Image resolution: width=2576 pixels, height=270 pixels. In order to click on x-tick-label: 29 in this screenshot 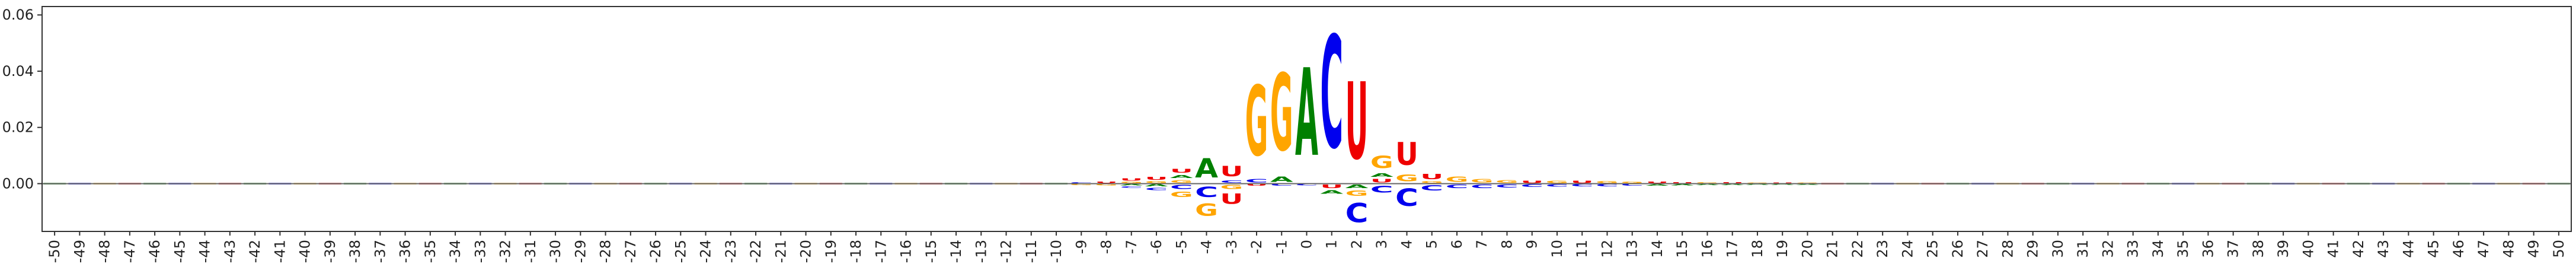, I will do `click(2033, 249)`.